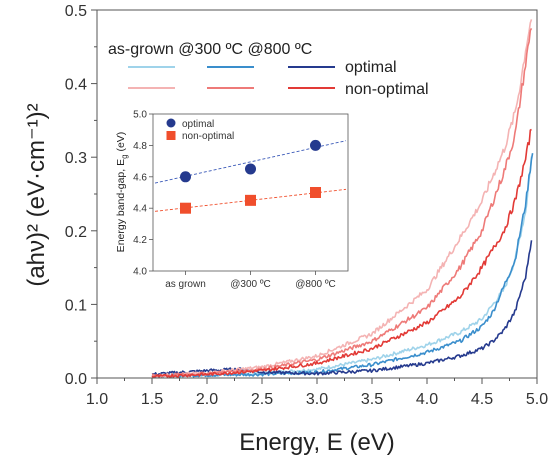 The height and width of the screenshot is (470, 550). What do you see at coordinates (171, 123) in the screenshot?
I see `inset-legend-marker-optimal` at bounding box center [171, 123].